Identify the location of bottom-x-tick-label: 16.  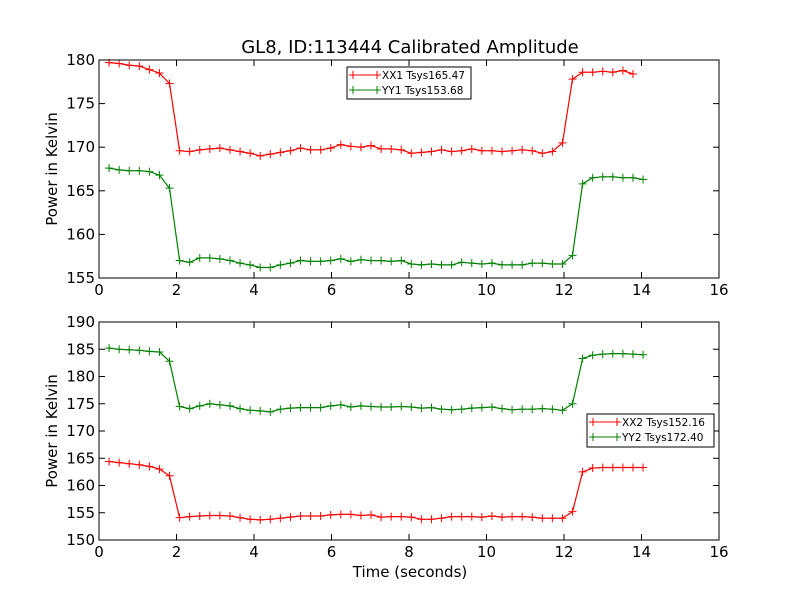
(718, 552).